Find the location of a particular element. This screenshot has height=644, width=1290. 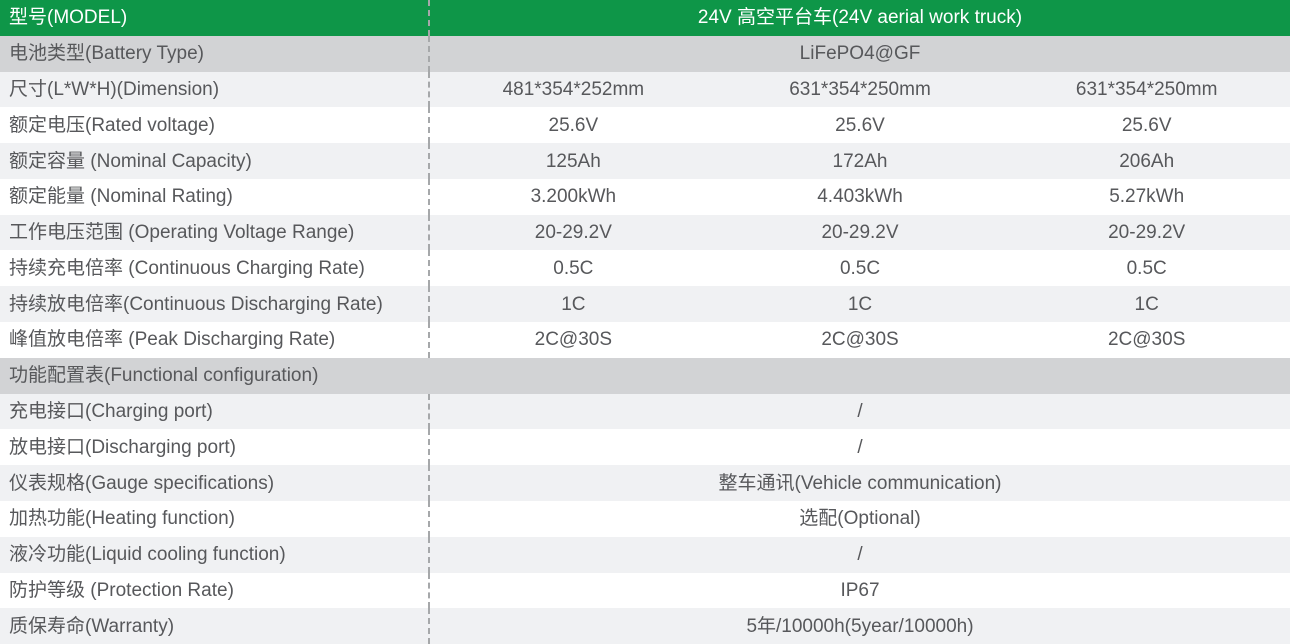

row-value: 5年/10000h(5year/10000h) is located at coordinates (860, 626).